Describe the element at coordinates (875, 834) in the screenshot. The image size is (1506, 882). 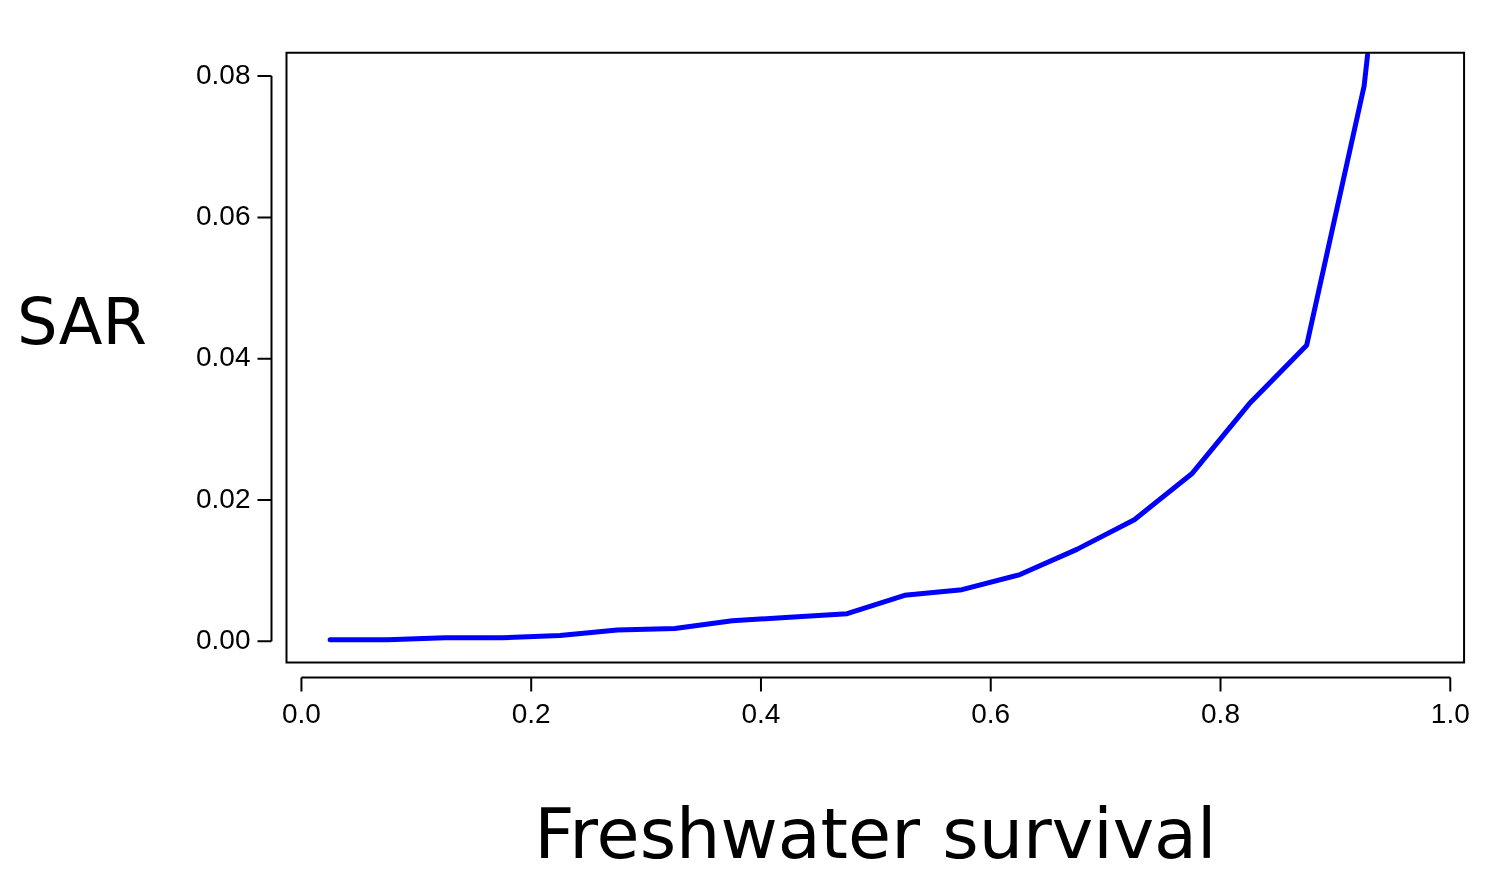
I see `x-axis-title: Freshwater survival` at that location.